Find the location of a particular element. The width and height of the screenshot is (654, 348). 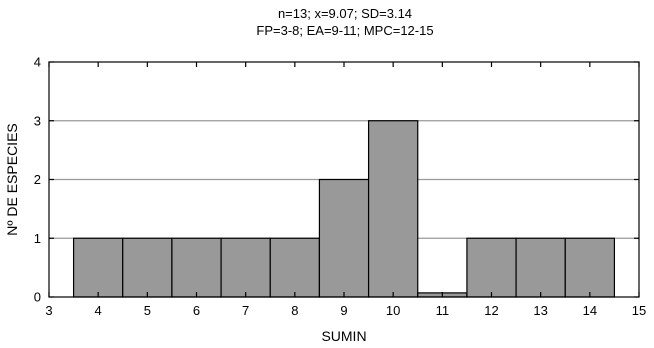

x-tick-label-5: 5 is located at coordinates (147, 310).